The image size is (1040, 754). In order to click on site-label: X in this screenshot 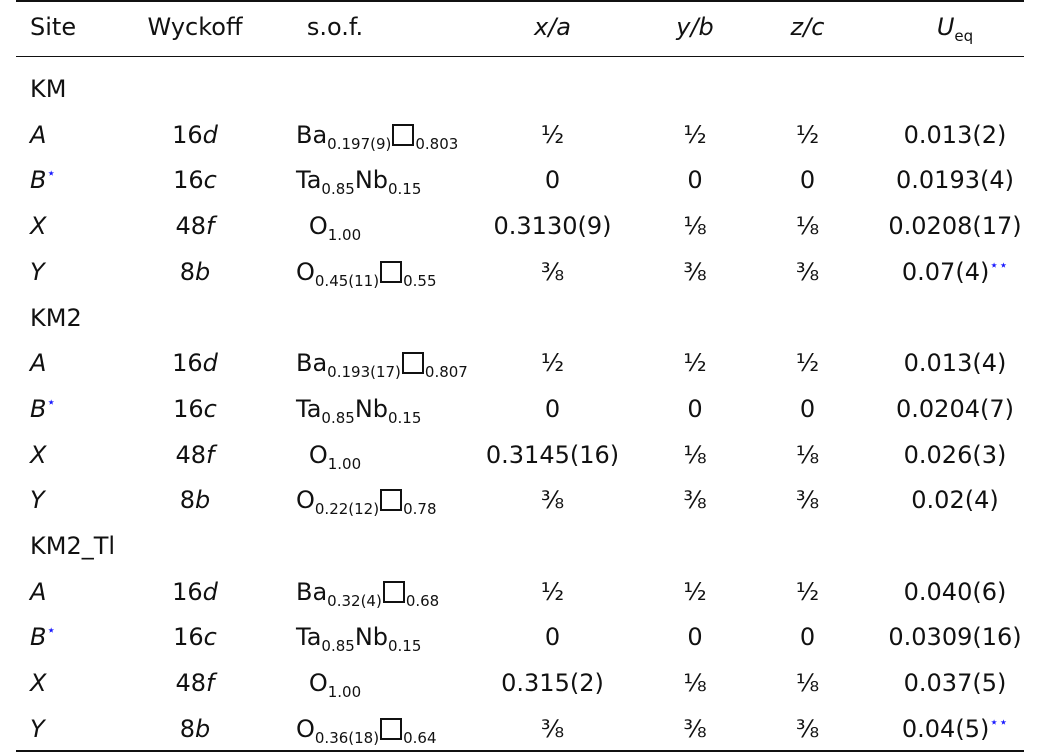, I will do `click(38, 683)`.